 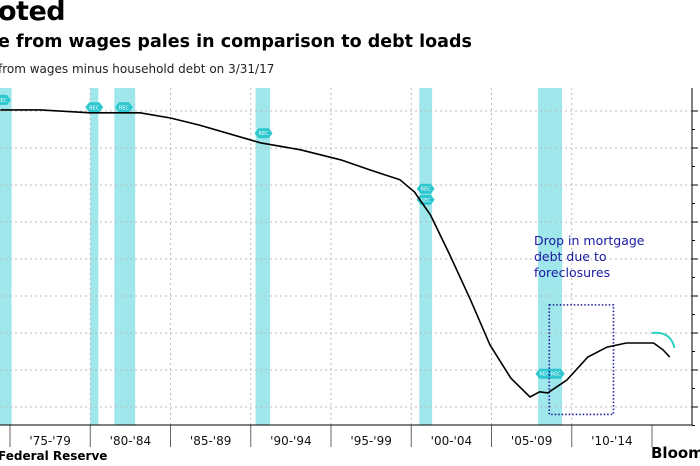 What do you see at coordinates (49, 441) in the screenshot?
I see `x-tick-label: '75-'79` at bounding box center [49, 441].